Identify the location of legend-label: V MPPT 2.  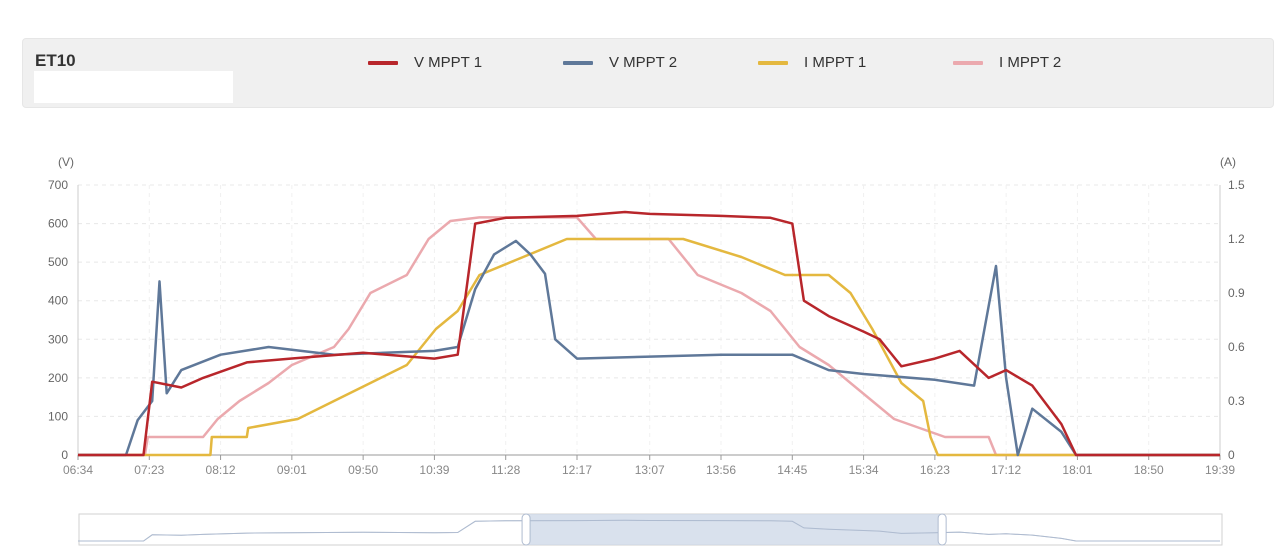
(643, 62).